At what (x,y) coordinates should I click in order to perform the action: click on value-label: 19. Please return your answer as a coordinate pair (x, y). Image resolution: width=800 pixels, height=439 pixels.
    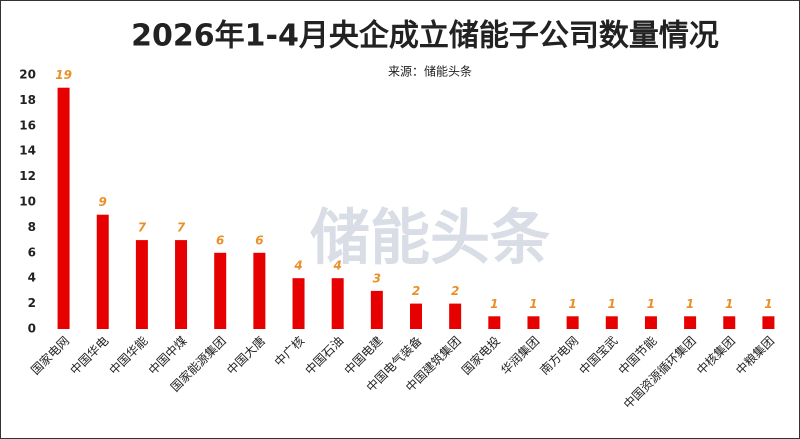
    Looking at the image, I should click on (63, 75).